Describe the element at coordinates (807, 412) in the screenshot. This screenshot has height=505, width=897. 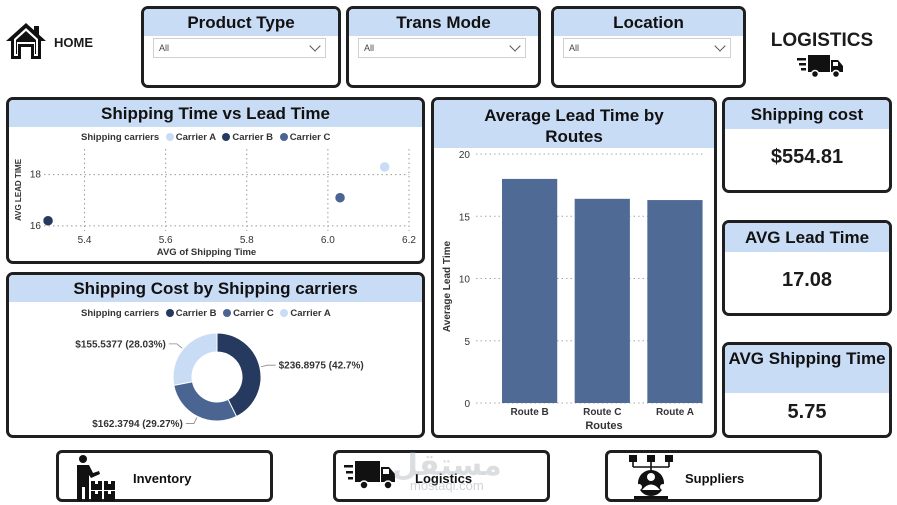
I see `kpi-avg-shipping-time-value: 5.75` at that location.